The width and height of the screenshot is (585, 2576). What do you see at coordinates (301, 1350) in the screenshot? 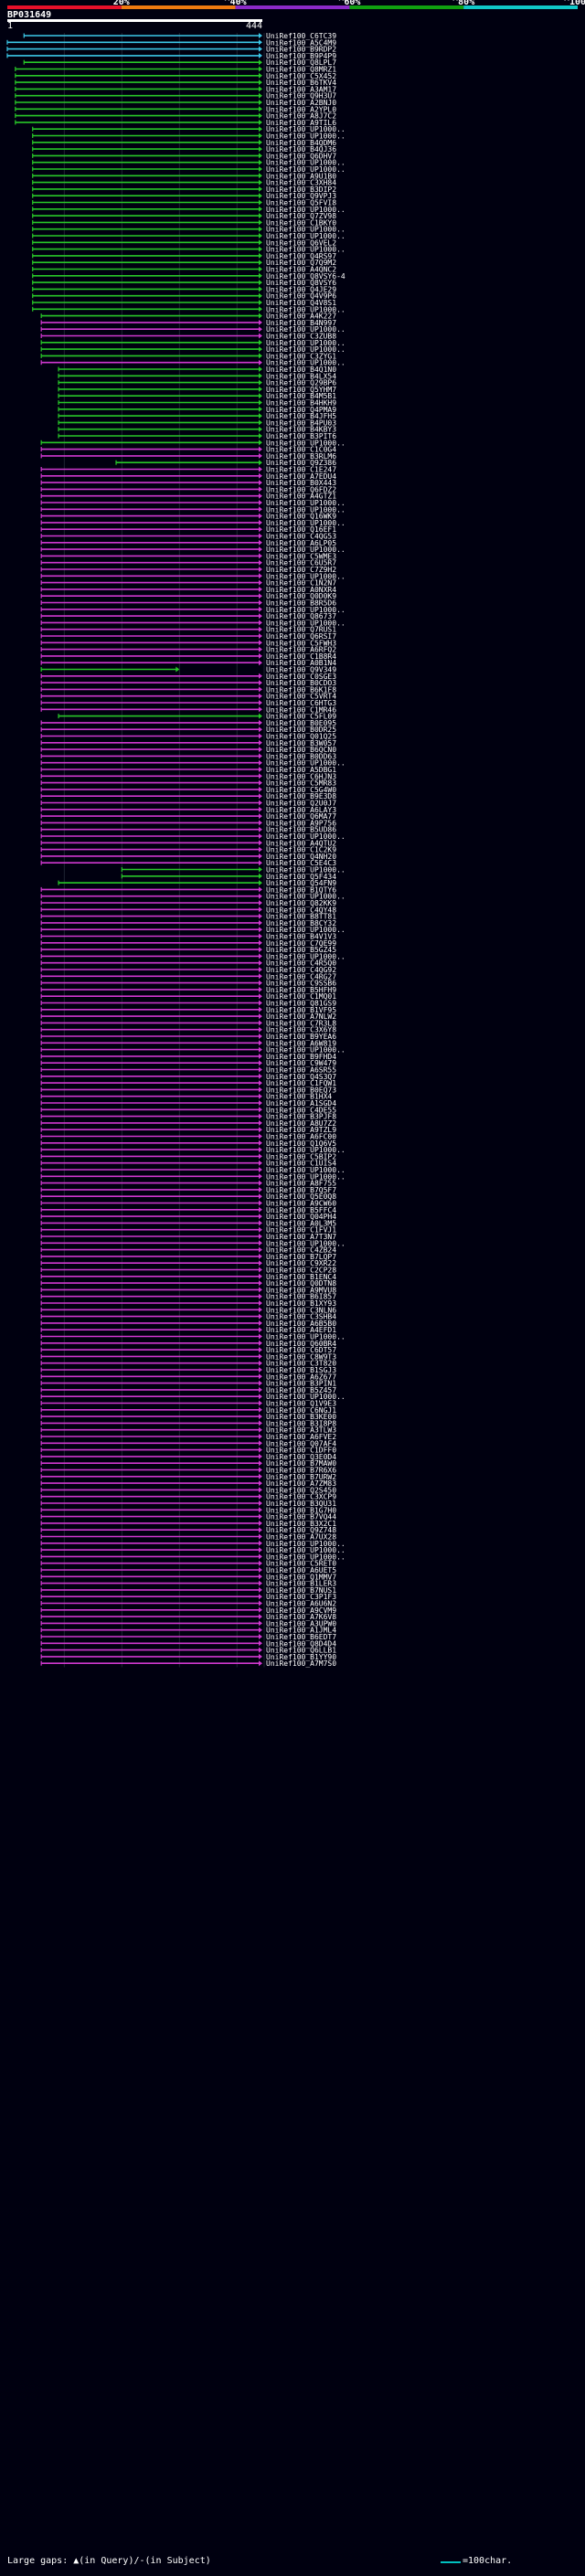
I see `hit-label: UniRef100_C6DT57` at bounding box center [301, 1350].